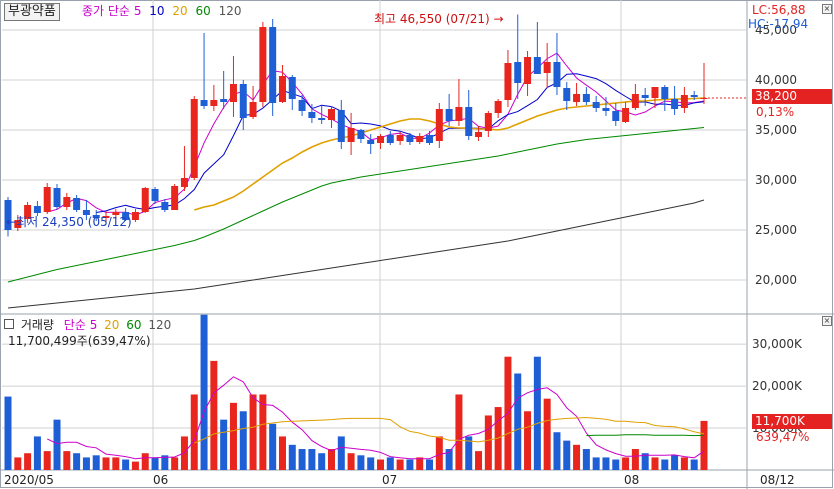  Describe the element at coordinates (449, 430) in the screenshot. I see `volume-ma20-line` at that location.